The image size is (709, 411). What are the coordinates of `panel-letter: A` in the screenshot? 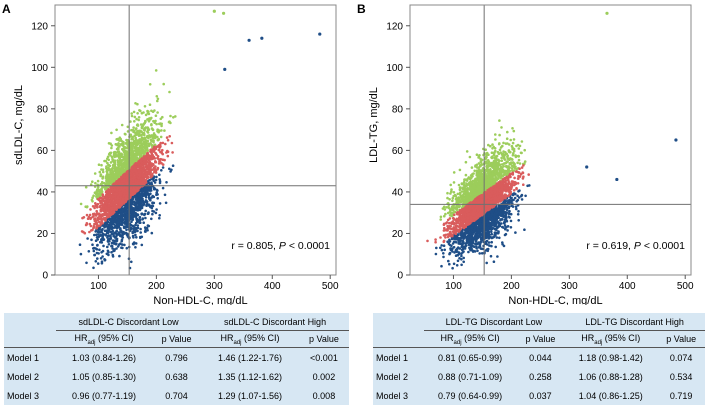 It's located at (6, 9).